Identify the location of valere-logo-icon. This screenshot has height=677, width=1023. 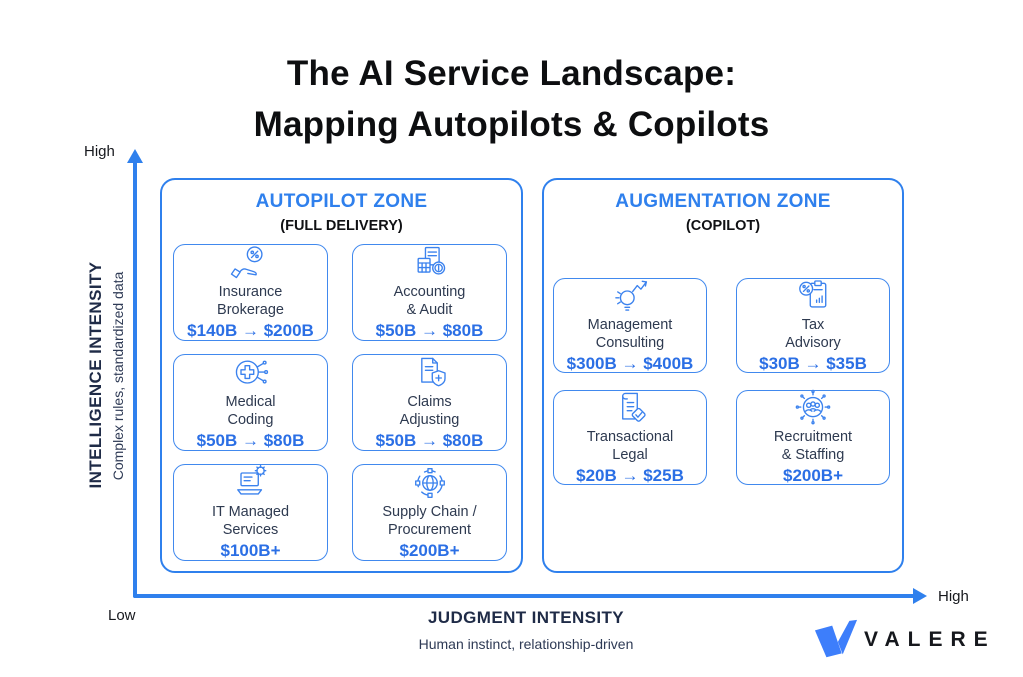
(836, 638).